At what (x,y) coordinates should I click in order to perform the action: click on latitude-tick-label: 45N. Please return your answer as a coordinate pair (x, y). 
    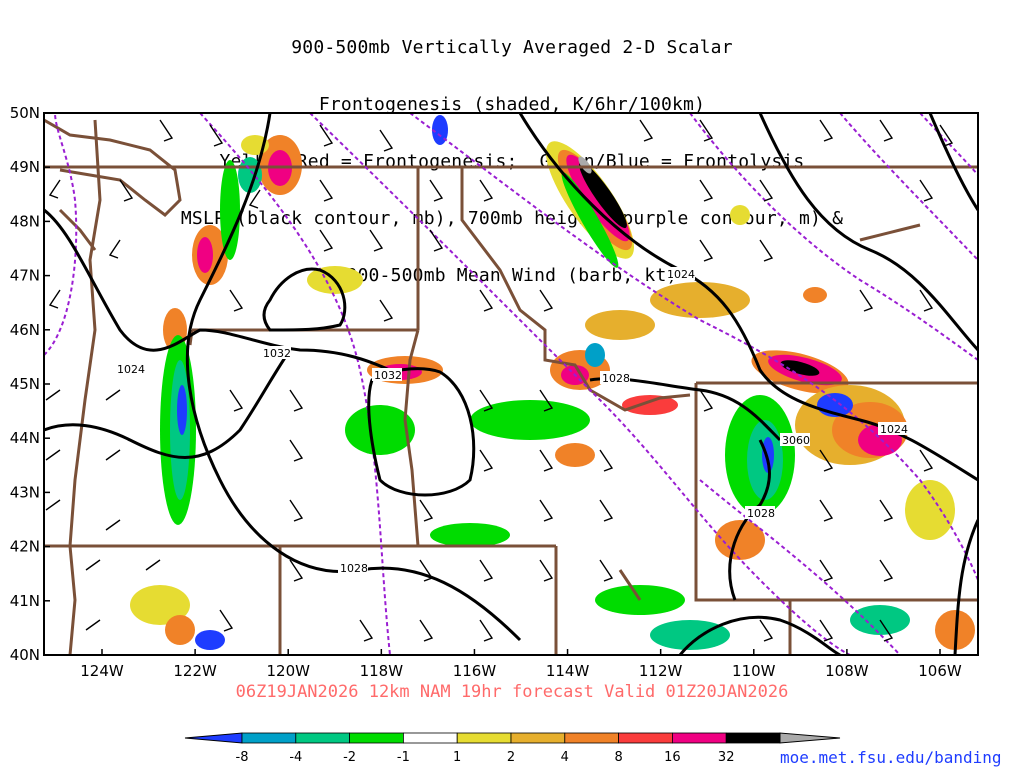
    Looking at the image, I should click on (25, 384).